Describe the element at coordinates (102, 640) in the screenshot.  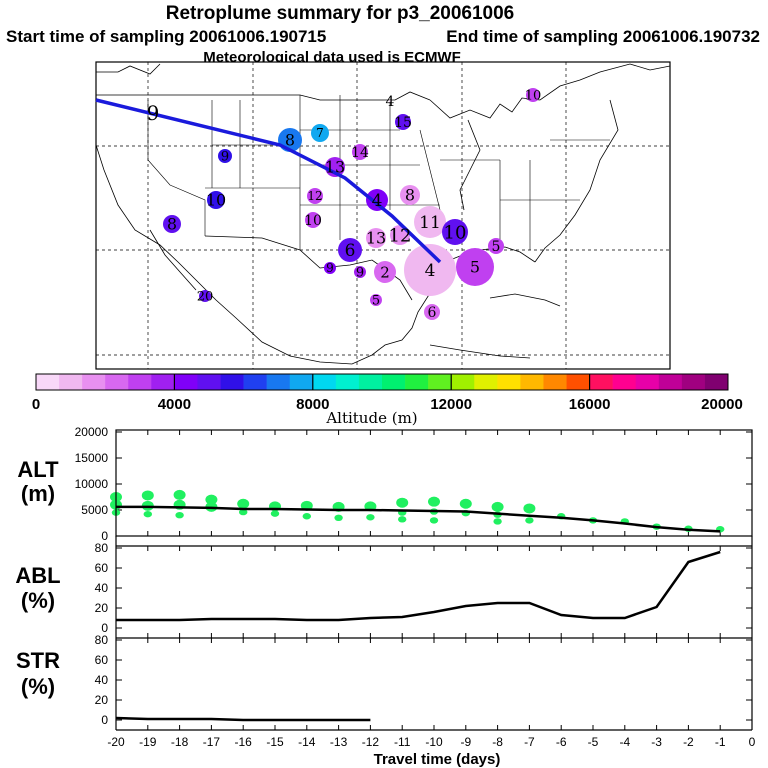
I see `str-ytick-80: 80` at that location.